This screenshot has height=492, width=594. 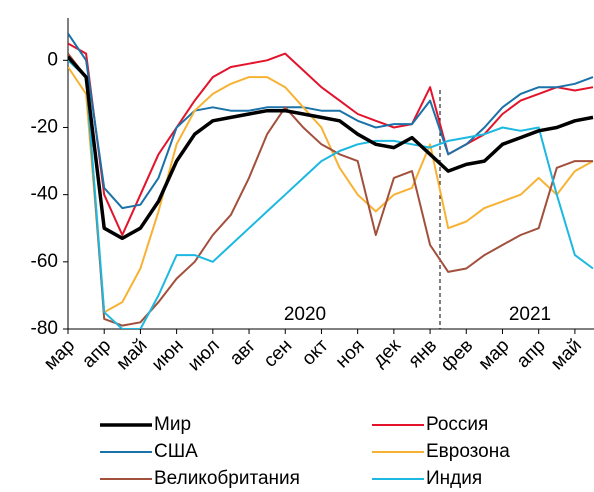 I want to click on year-label: 2020, so click(x=305, y=314).